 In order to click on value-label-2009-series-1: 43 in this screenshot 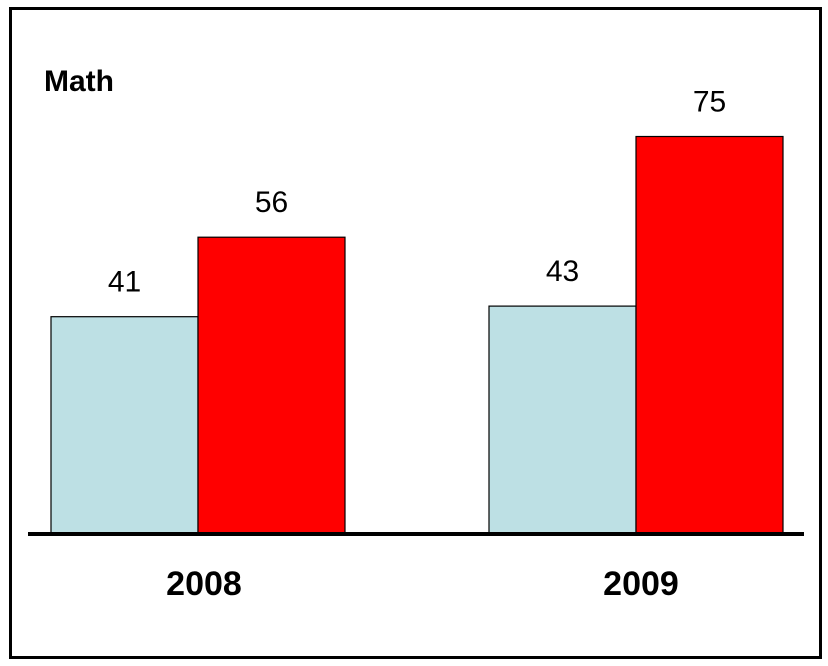, I will do `click(562, 271)`.